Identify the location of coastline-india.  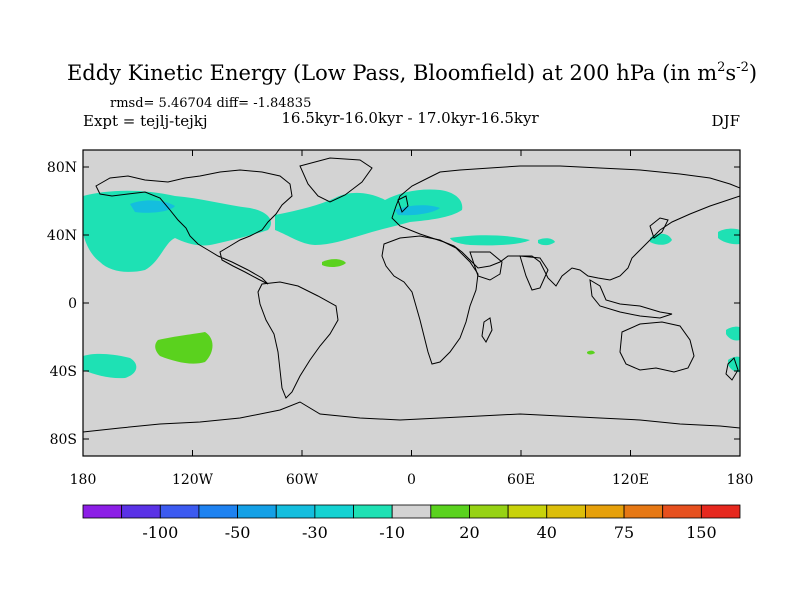
(534, 273).